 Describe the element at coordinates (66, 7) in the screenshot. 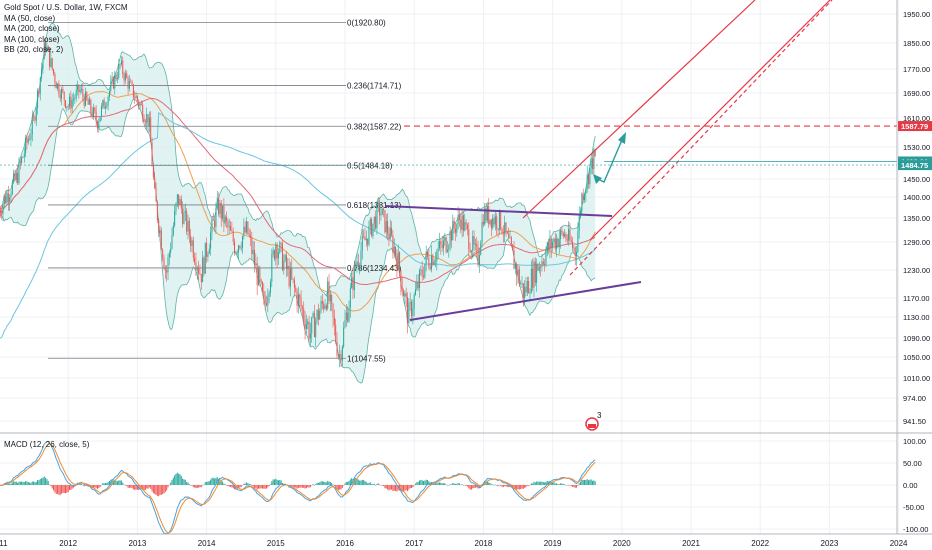

I see `symbol-title: Gold Spot / U.S. Dollar, 1W, FXCM` at that location.